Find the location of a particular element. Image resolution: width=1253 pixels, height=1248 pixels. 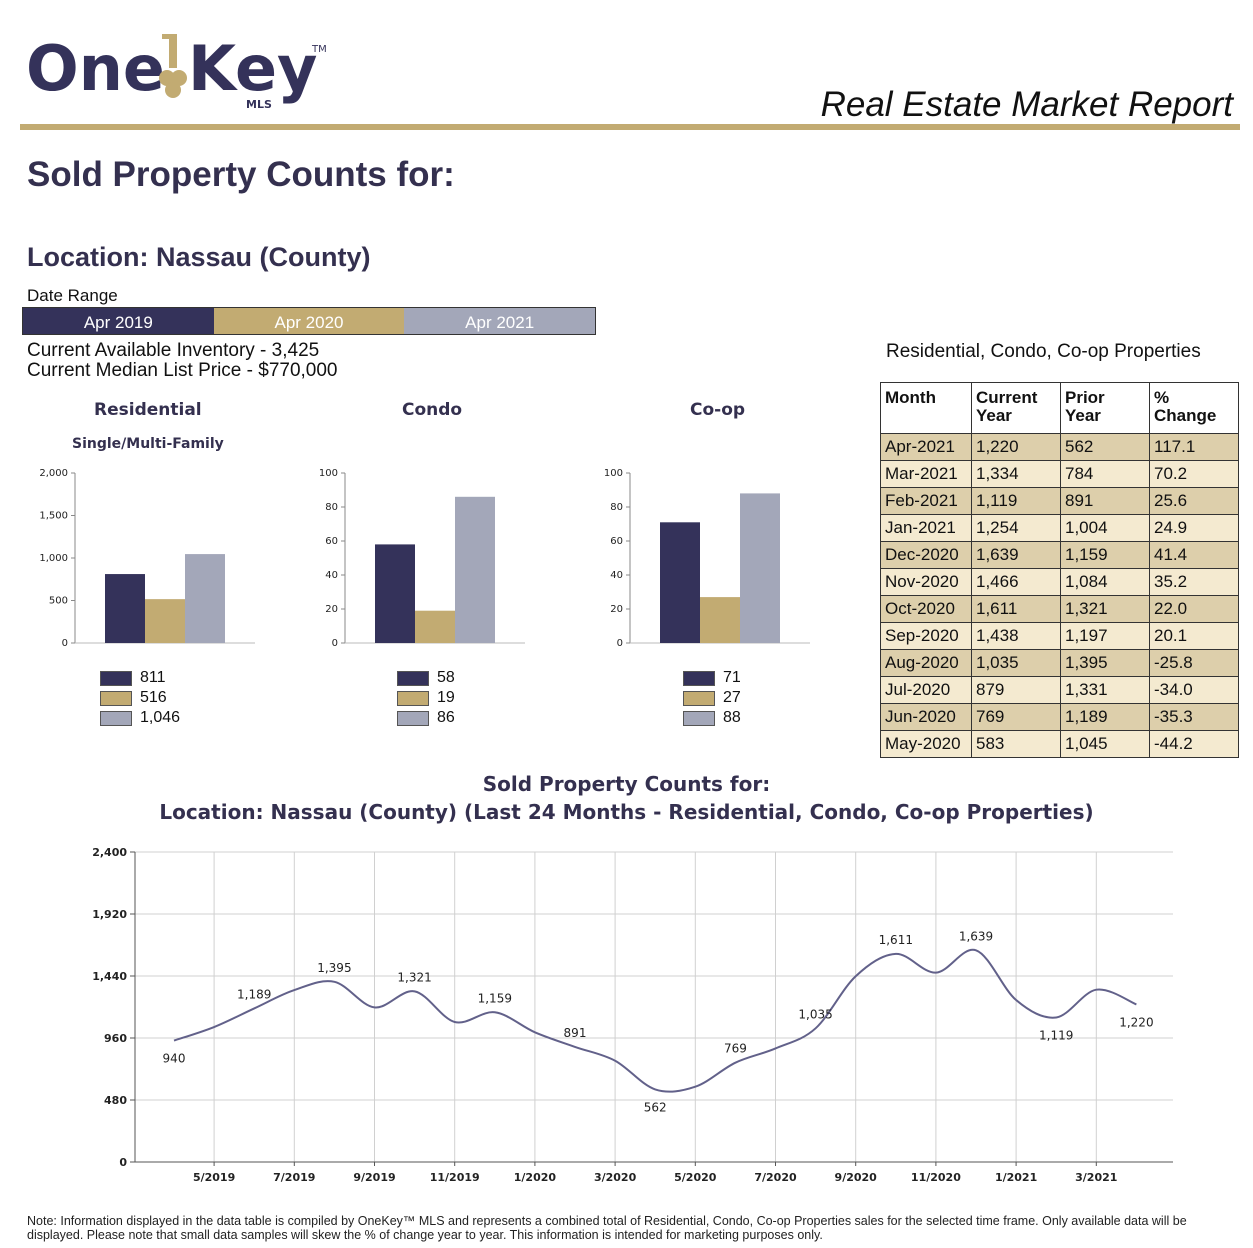

x-tick-label: 5/2019 is located at coordinates (214, 1177).